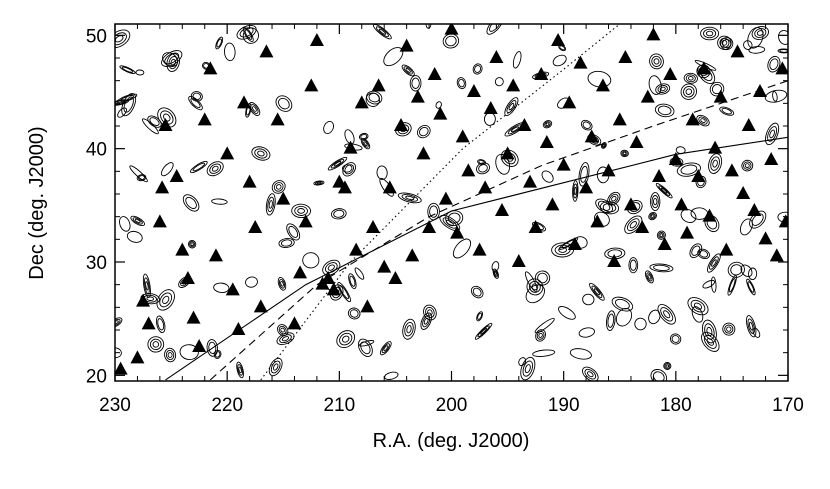 Image resolution: width=830 pixels, height=489 pixels. What do you see at coordinates (37, 202) in the screenshot?
I see `y-axis-label: Dec (deg. J2000)` at bounding box center [37, 202].